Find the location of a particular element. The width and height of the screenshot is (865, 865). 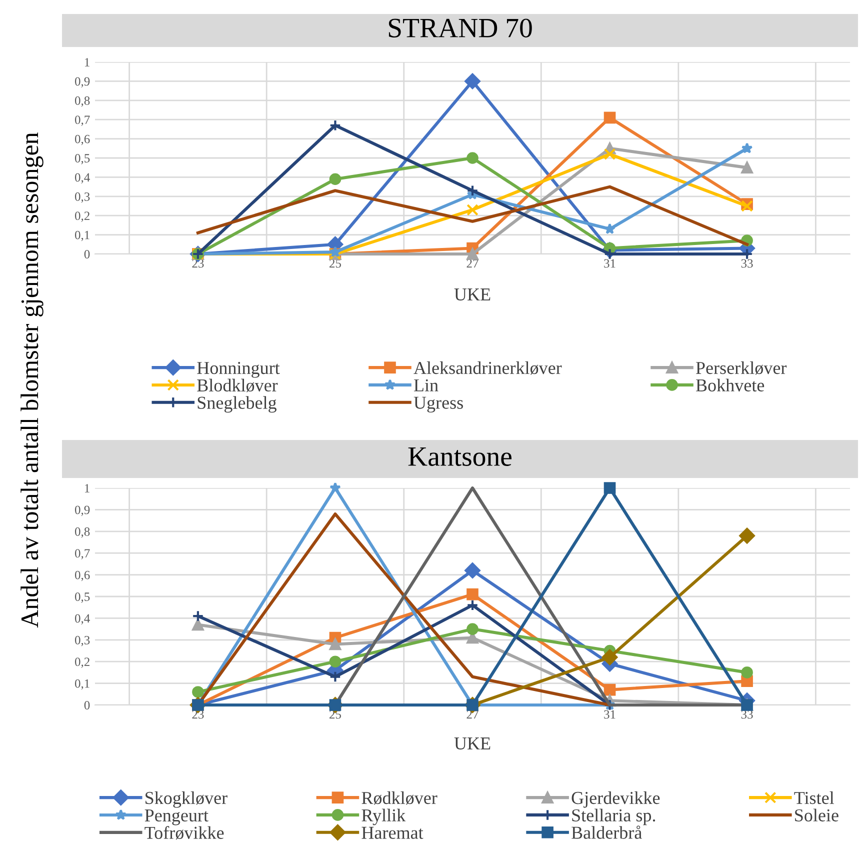

y-axis-title: Andel av totalt antall blomster gjennom sesongen is located at coordinates (32, 380).